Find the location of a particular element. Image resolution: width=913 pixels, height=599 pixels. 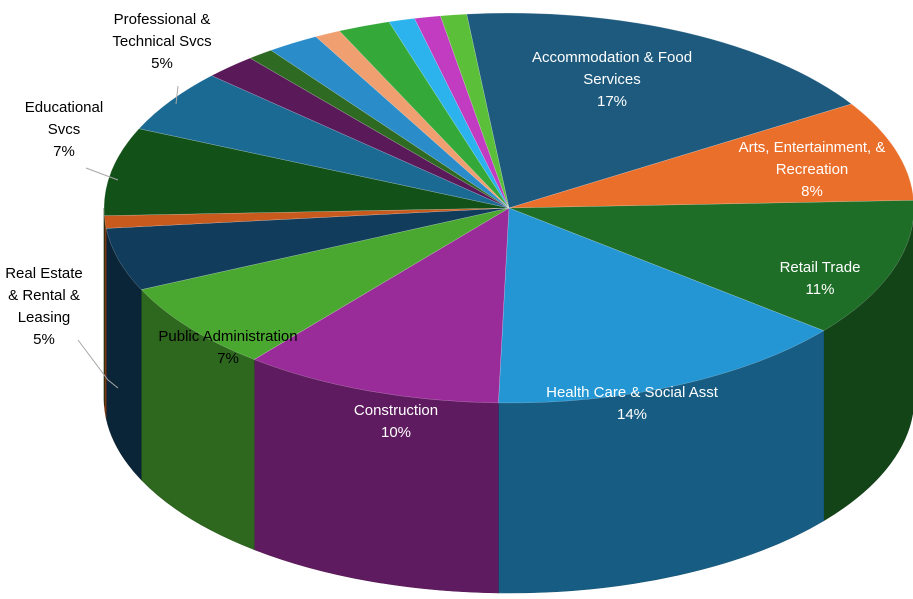

leader-line-professional-technical-svcs is located at coordinates (177, 95).